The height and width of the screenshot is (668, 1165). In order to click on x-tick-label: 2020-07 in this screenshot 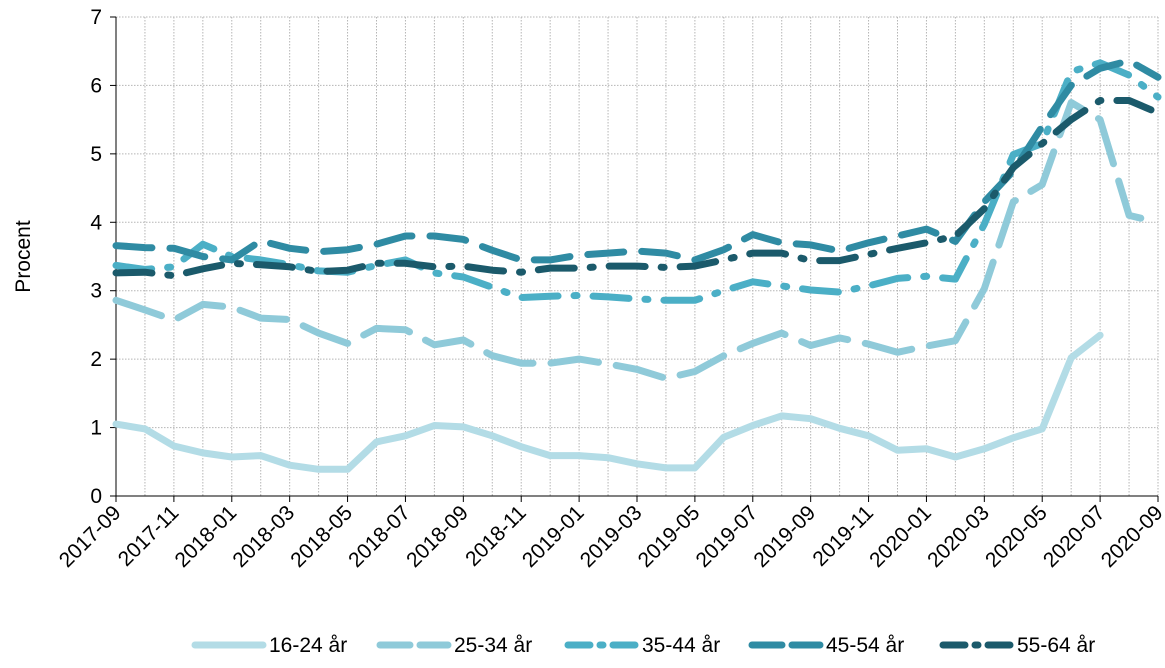, I will do `click(1074, 536)`.